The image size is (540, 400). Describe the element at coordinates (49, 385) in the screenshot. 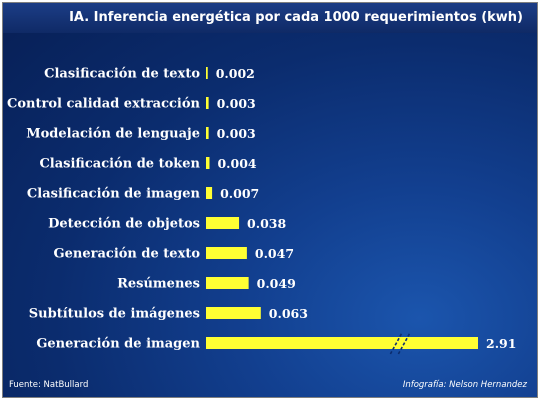

I see `footer-source: Fuente: NatBullard` at that location.